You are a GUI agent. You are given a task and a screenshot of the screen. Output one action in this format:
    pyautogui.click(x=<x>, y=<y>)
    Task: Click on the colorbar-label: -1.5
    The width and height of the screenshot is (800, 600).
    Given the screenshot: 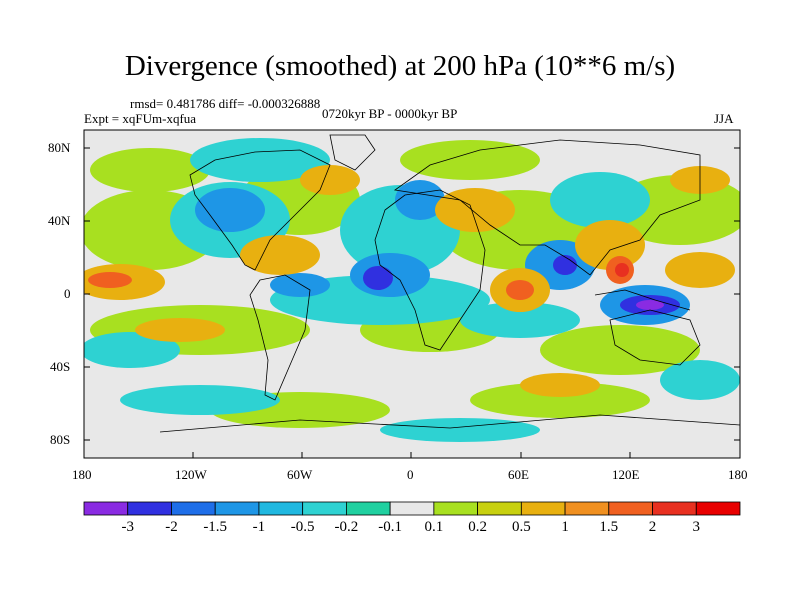 What is the action you would take?
    pyautogui.click(x=215, y=527)
    